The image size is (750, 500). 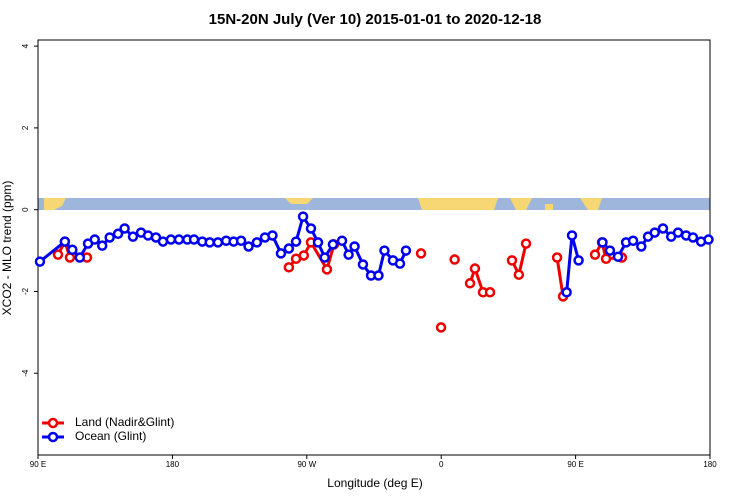 I want to click on y-tick-label: 2, so click(x=25, y=127).